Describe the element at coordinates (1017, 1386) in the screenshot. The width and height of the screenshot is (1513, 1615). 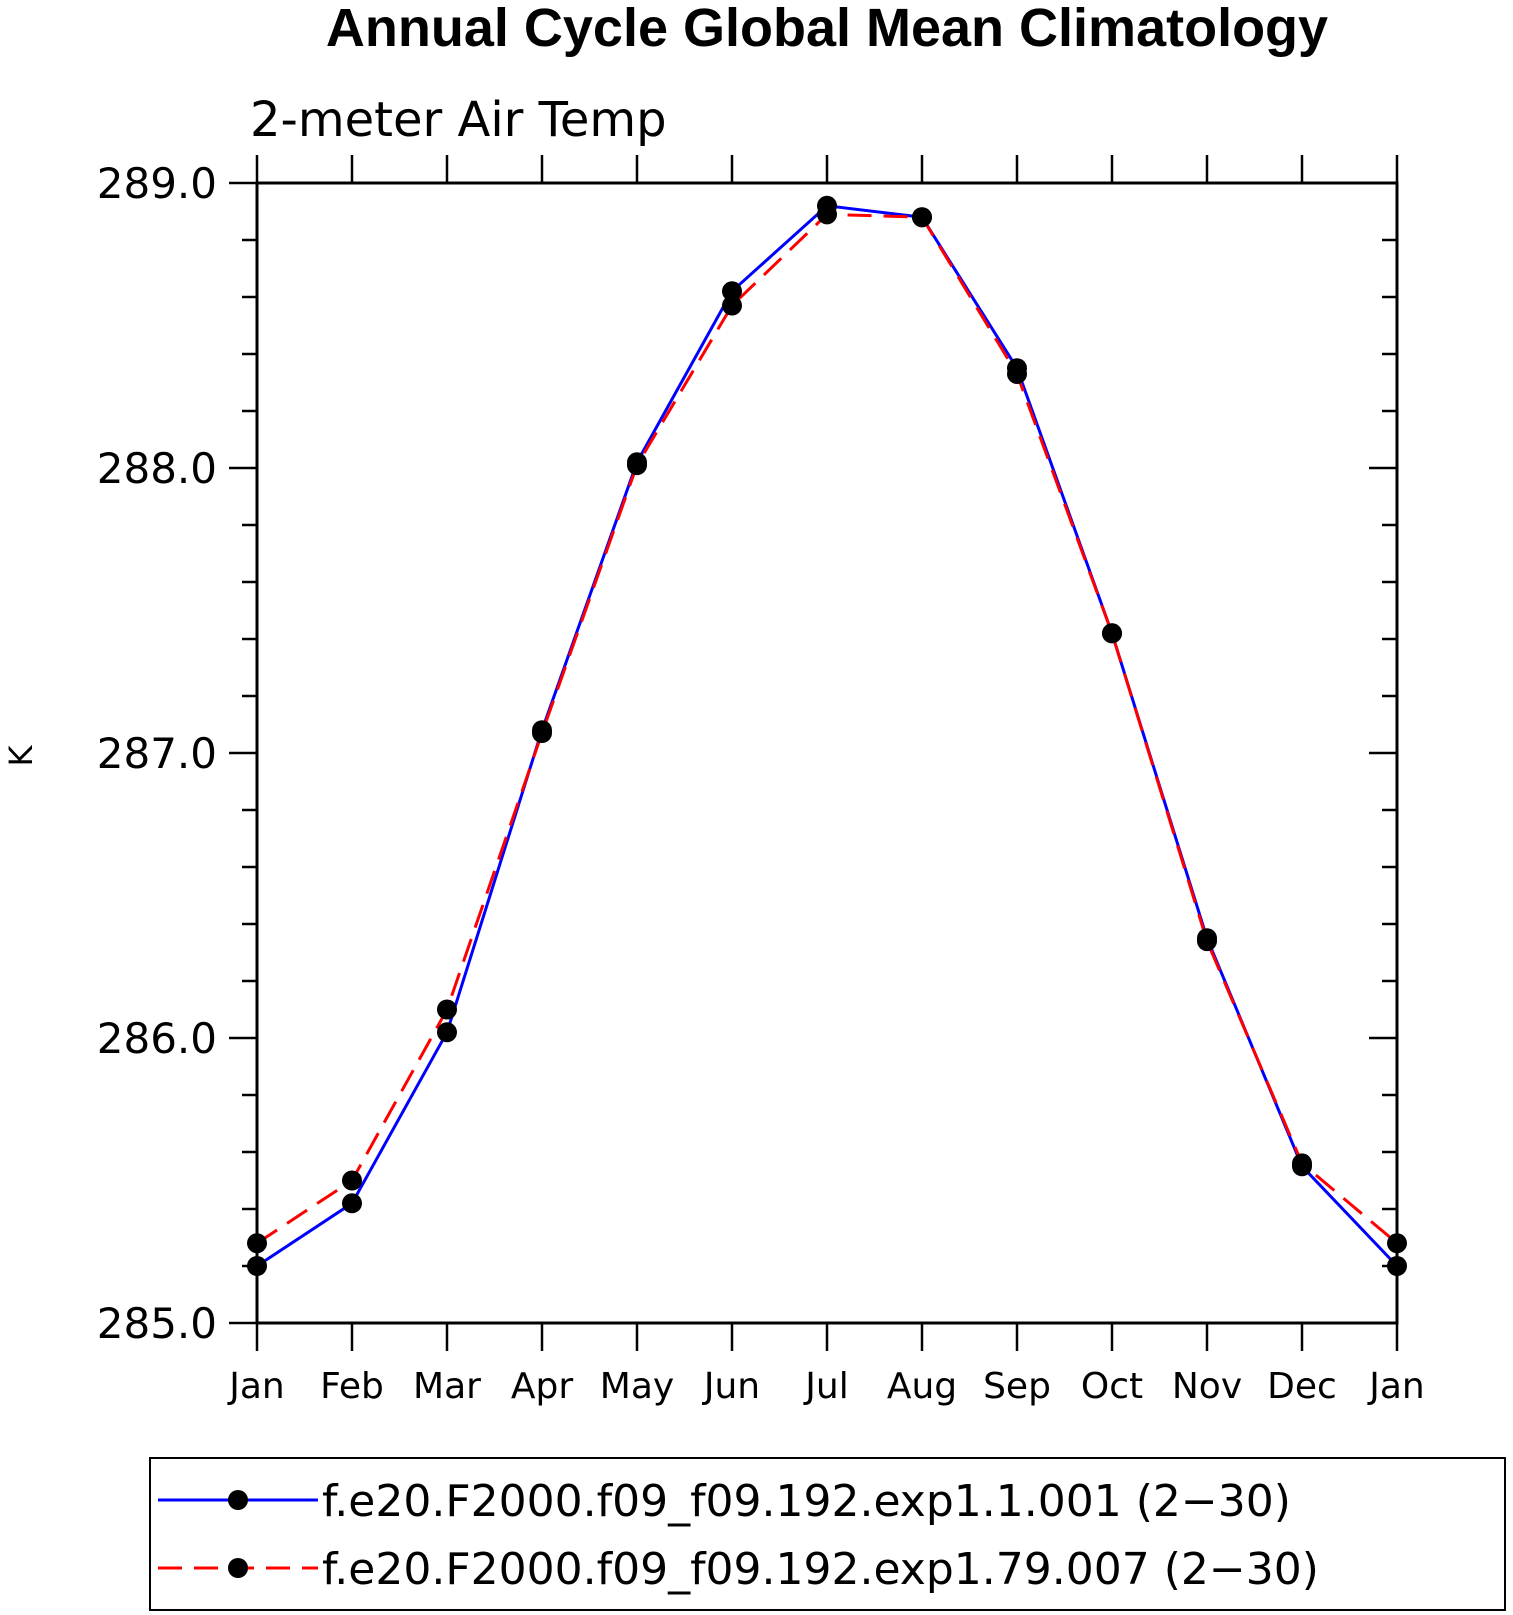
I see `x-tick-label: Sep` at that location.